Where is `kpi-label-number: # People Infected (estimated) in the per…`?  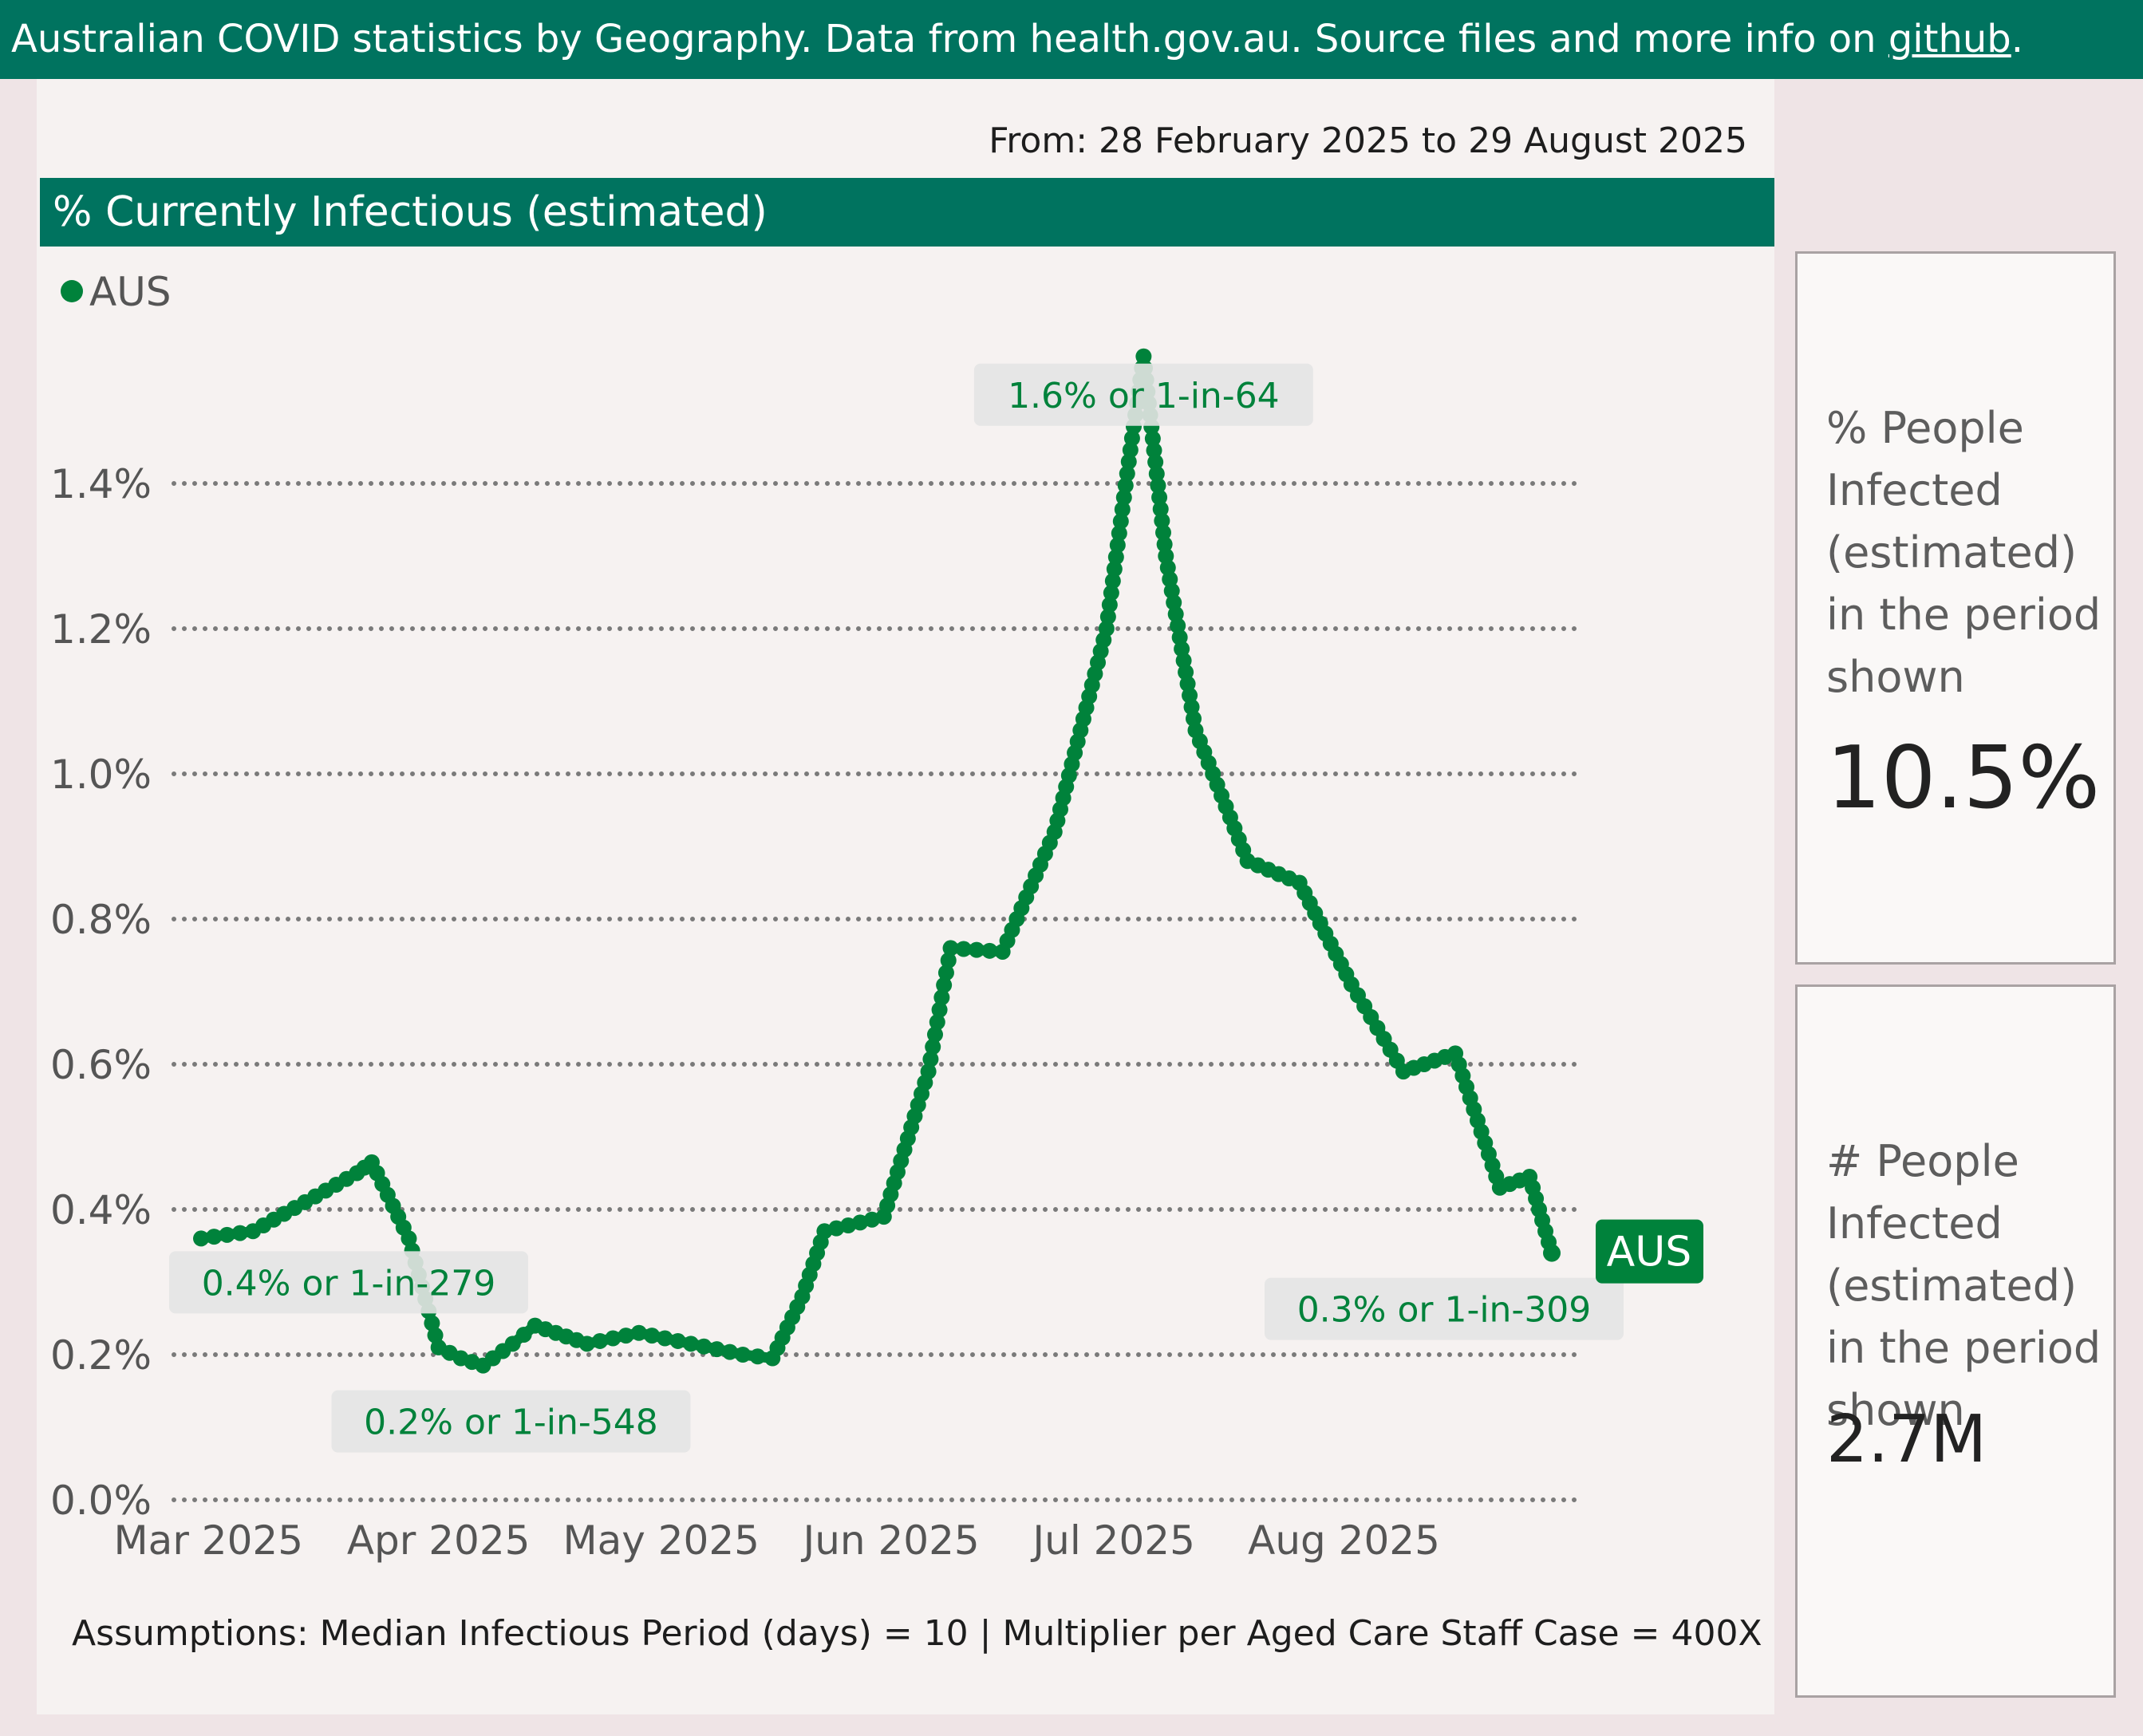 kpi-label-number: # People Infected (estimated) in the per… is located at coordinates (1964, 1285).